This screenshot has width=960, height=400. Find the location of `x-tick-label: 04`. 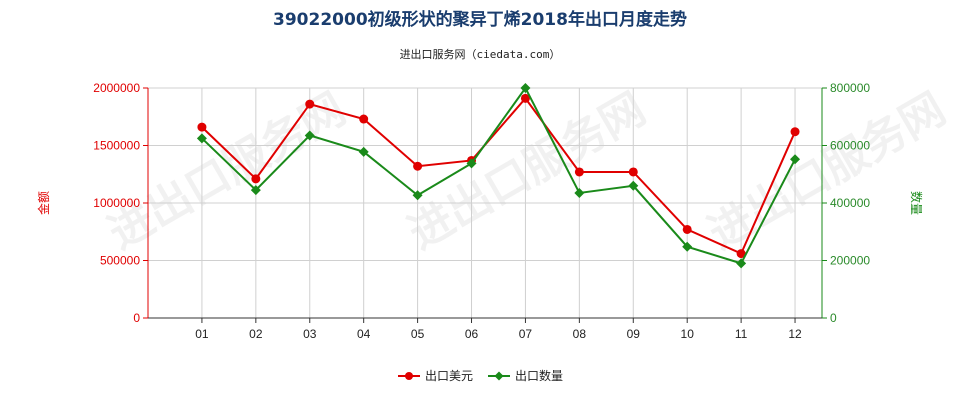

x-tick-label: 04 is located at coordinates (364, 334).